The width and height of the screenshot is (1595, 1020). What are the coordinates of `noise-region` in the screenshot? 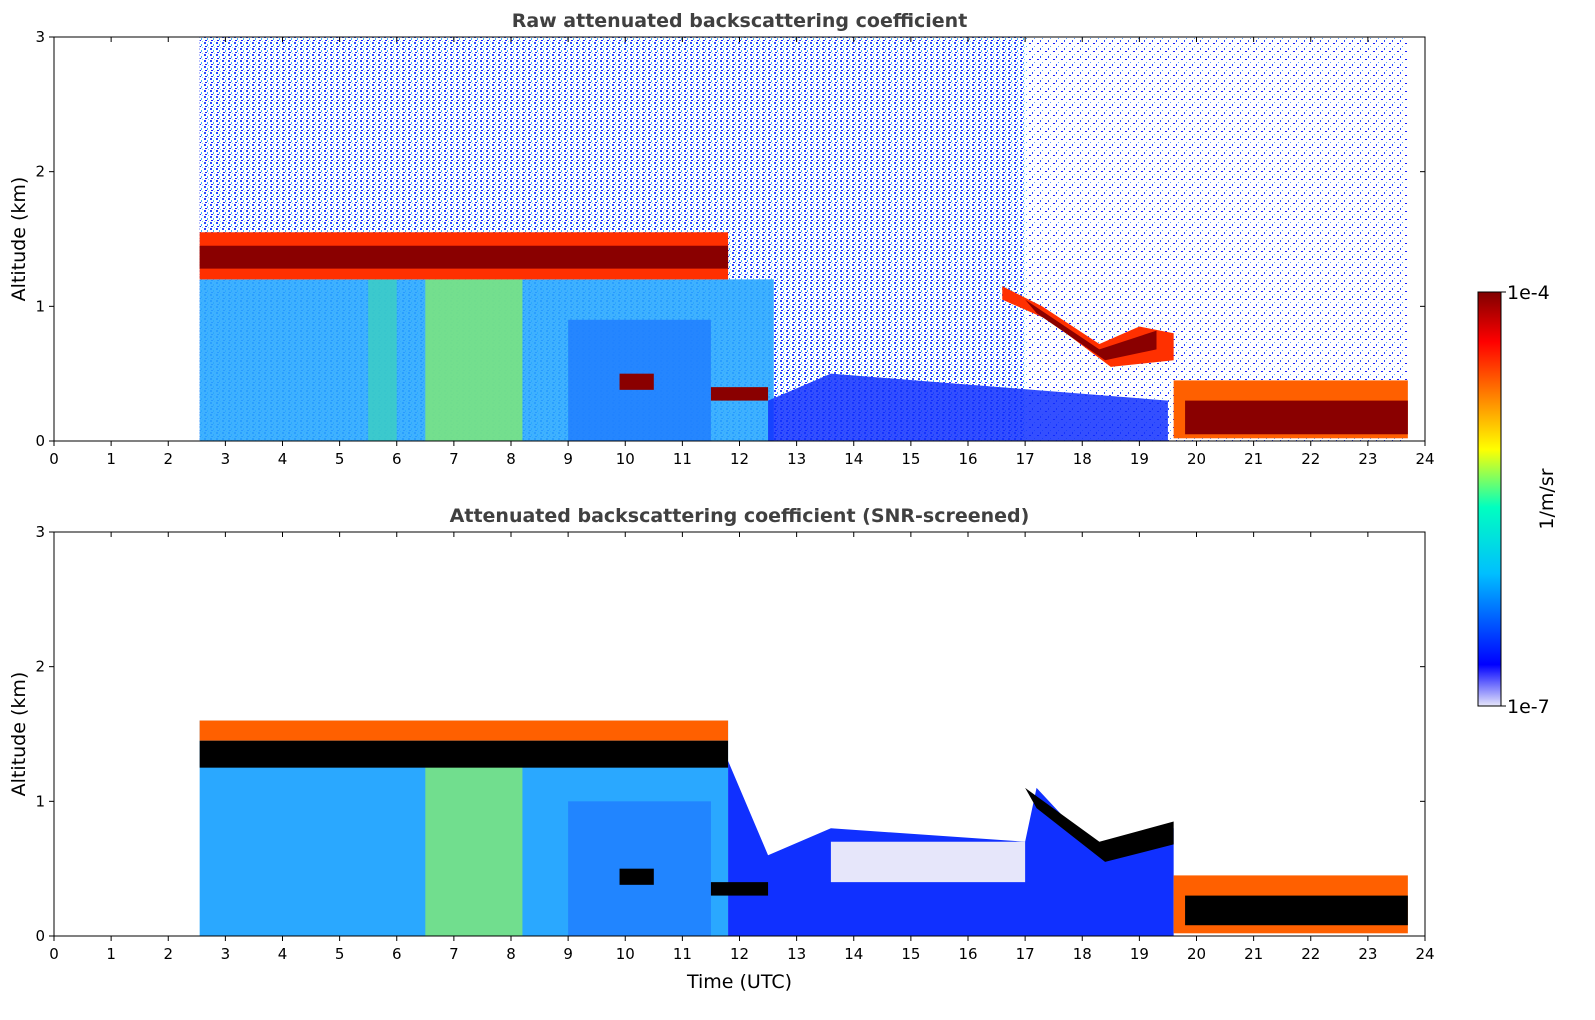 It's located at (1216, 239).